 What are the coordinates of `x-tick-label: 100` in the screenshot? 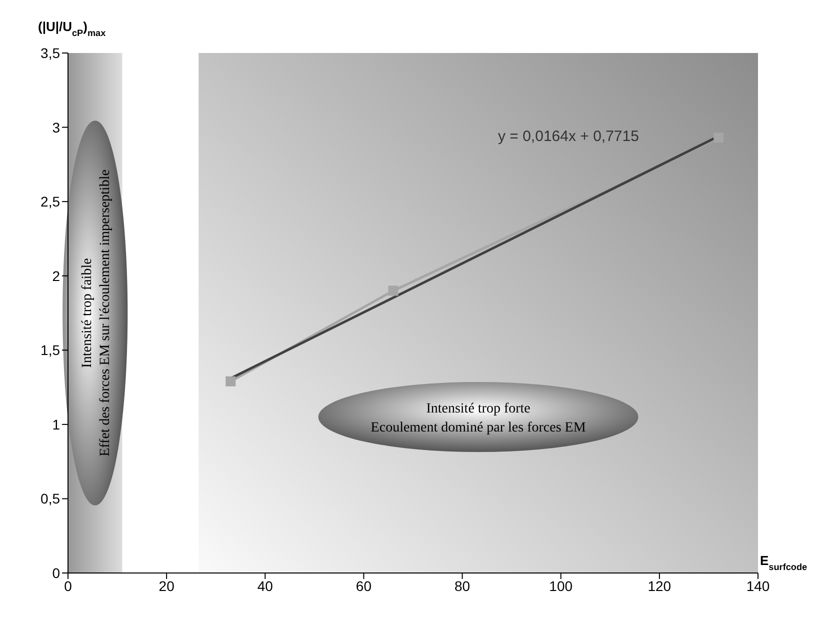 It's located at (561, 586).